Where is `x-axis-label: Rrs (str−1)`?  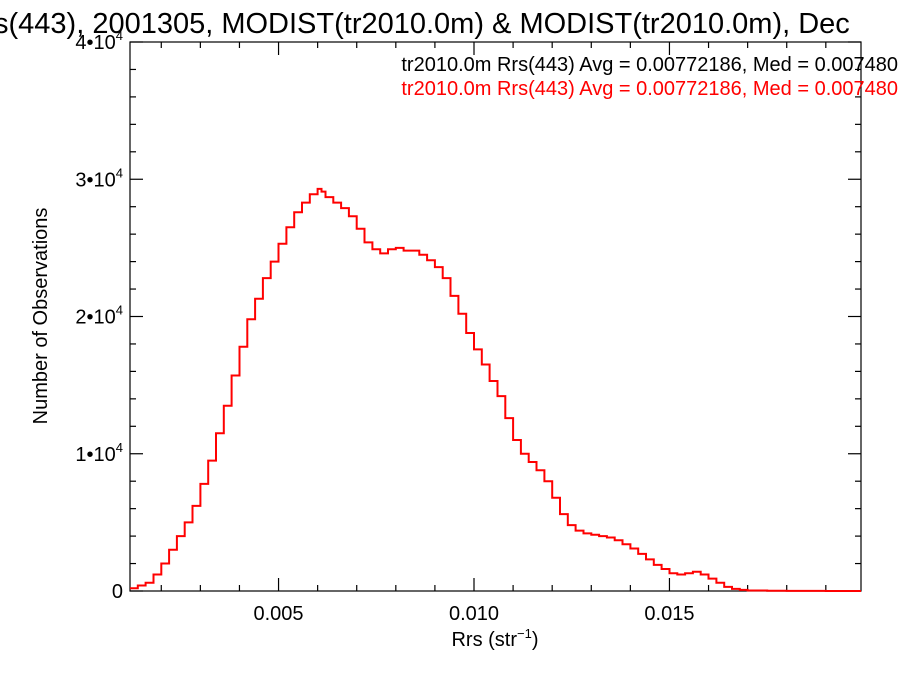 x-axis-label: Rrs (str−1) is located at coordinates (494, 638).